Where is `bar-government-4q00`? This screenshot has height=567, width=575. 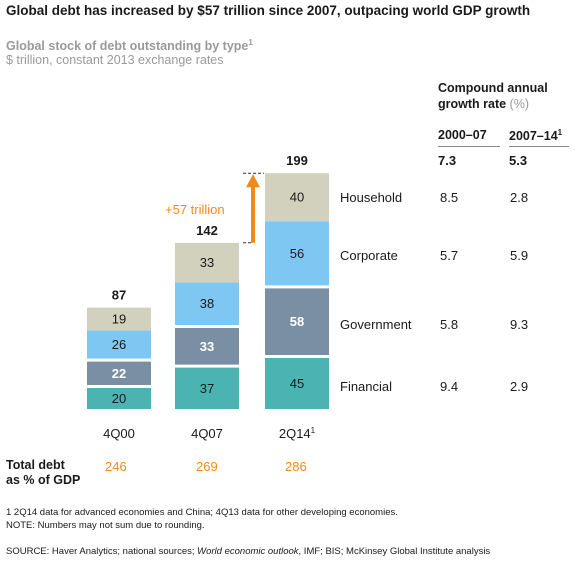
bar-government-4q00 is located at coordinates (119, 373).